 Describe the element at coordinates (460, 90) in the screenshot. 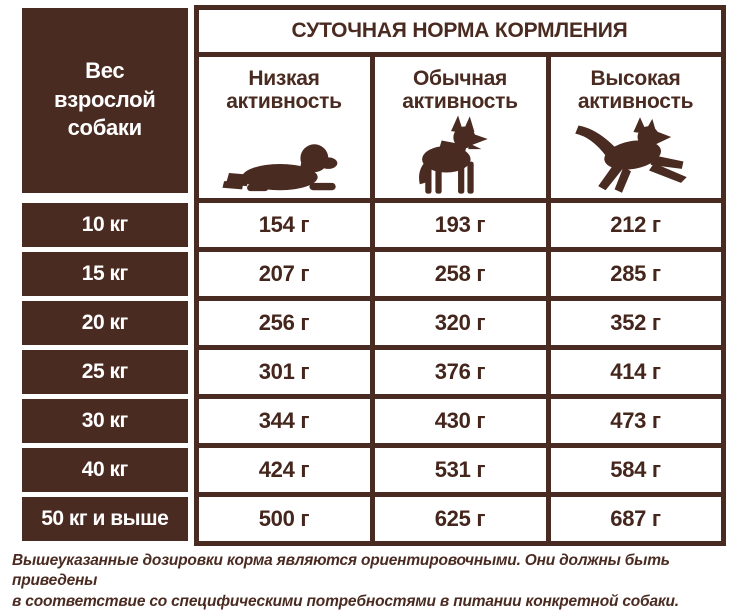

I see `activity-label: Обычная активность` at that location.